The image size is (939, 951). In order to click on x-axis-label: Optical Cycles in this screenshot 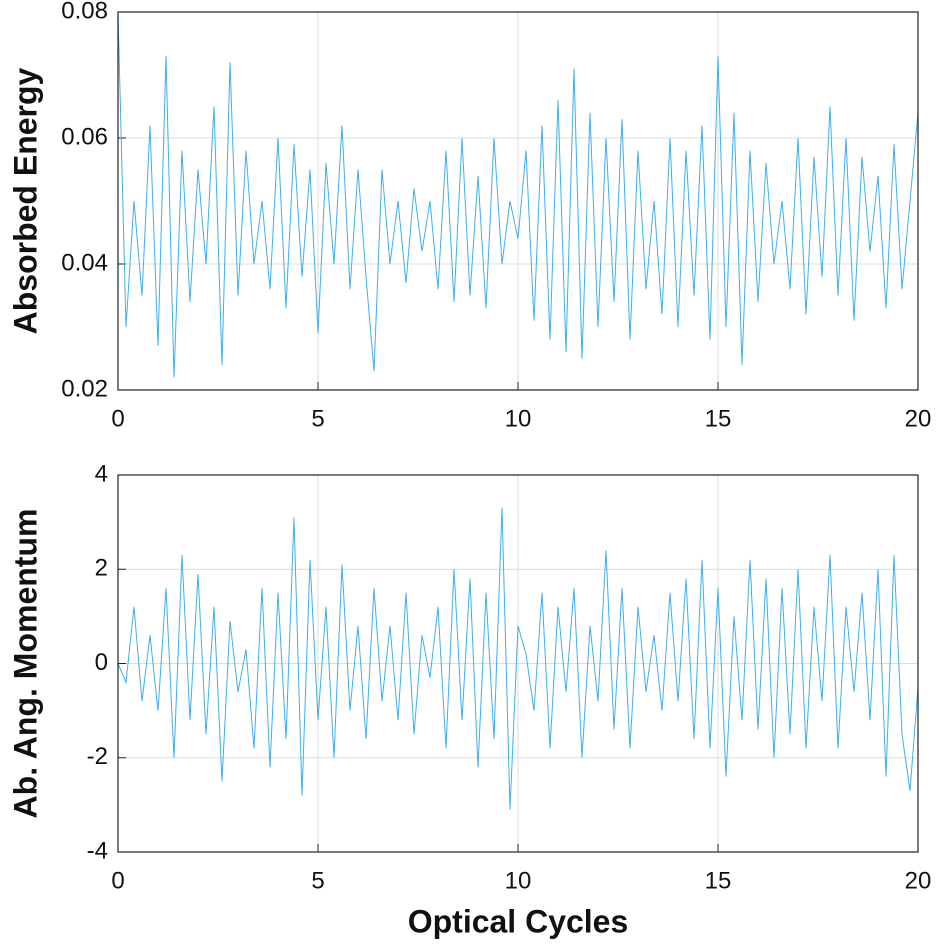, I will do `click(518, 921)`.